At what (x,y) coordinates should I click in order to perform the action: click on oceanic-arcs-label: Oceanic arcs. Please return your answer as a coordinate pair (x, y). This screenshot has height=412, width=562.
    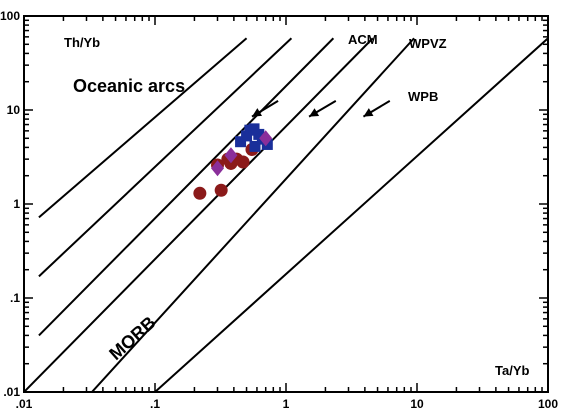
    Looking at the image, I should click on (129, 86).